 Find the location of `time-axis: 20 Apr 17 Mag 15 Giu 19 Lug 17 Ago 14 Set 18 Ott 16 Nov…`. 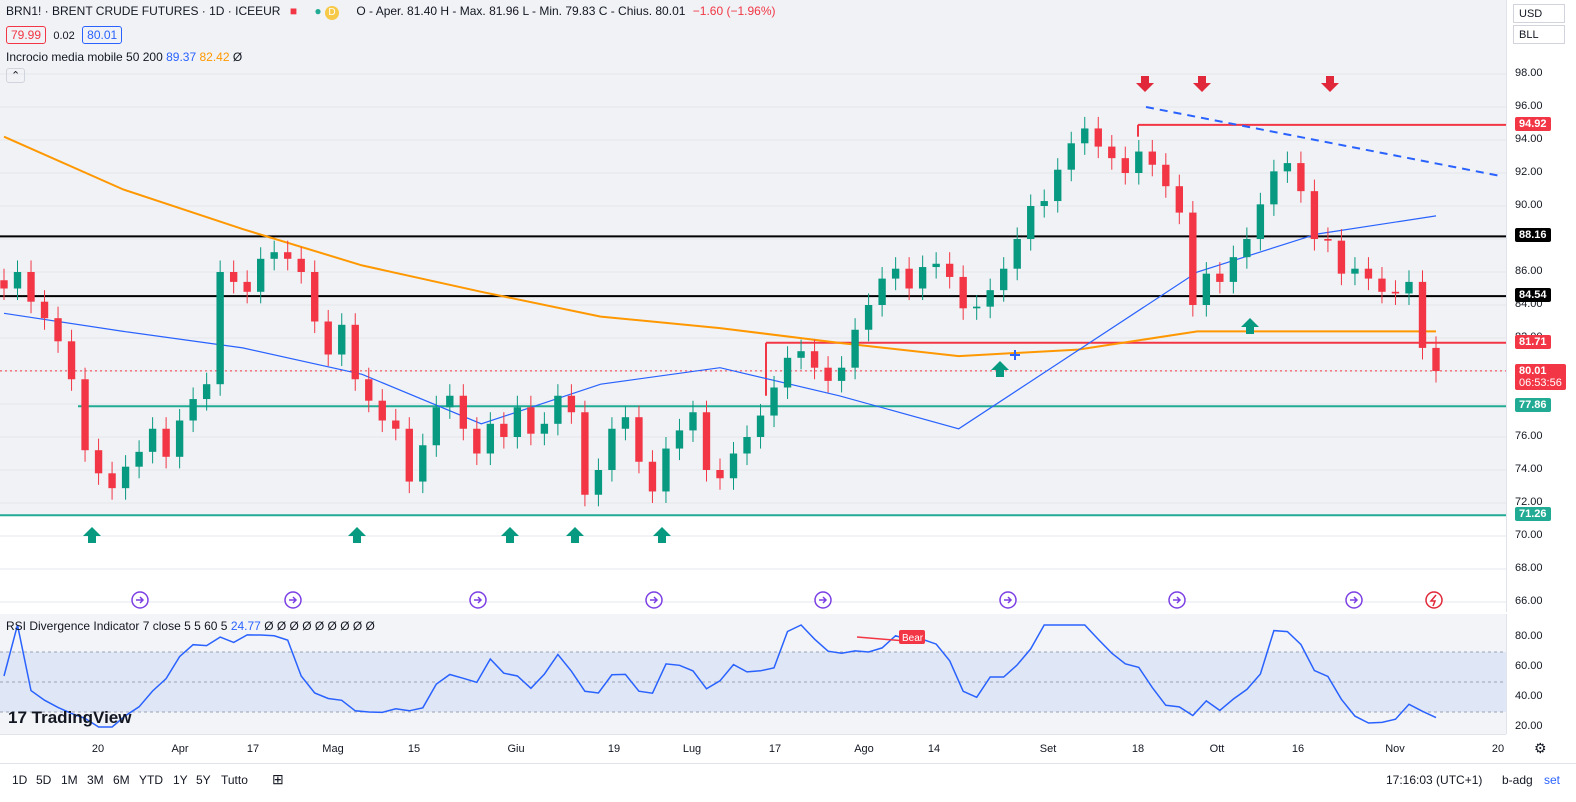

time-axis: 20 Apr 17 Mag 15 Giu 19 Lug 17 Ago 14 Set 18 Ott 16 Nov… is located at coordinates (773, 748).